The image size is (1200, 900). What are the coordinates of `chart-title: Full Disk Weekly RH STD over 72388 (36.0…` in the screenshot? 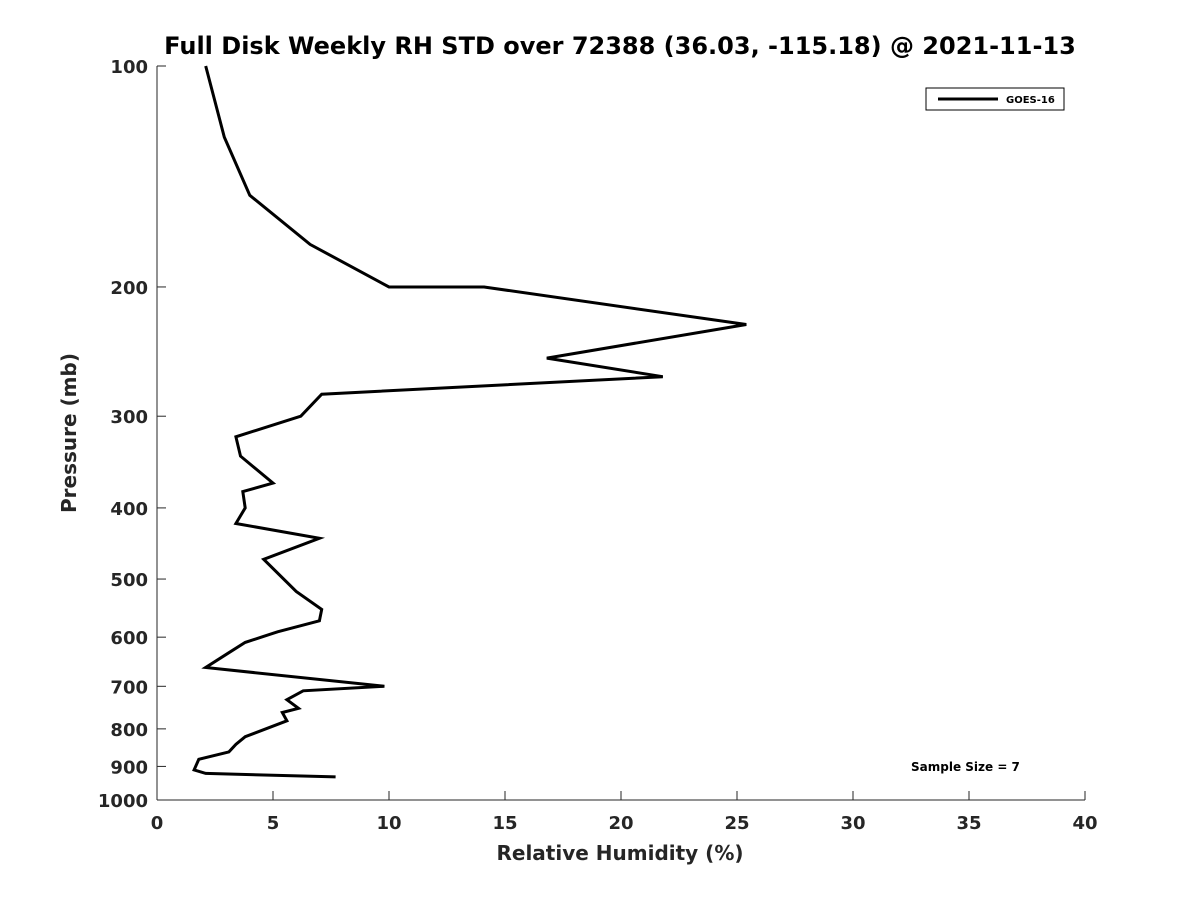 It's located at (620, 46).